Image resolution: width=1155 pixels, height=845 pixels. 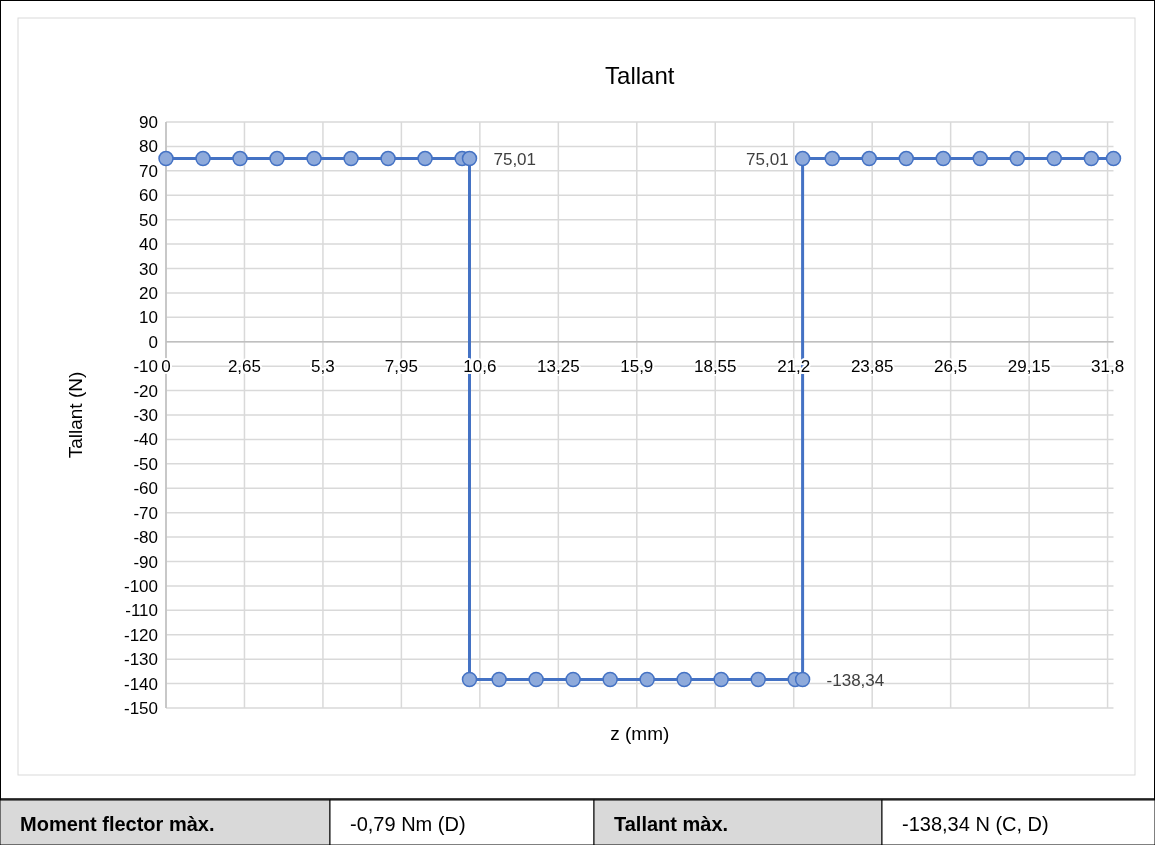 I want to click on y-tick-label: 70, so click(x=148, y=171).